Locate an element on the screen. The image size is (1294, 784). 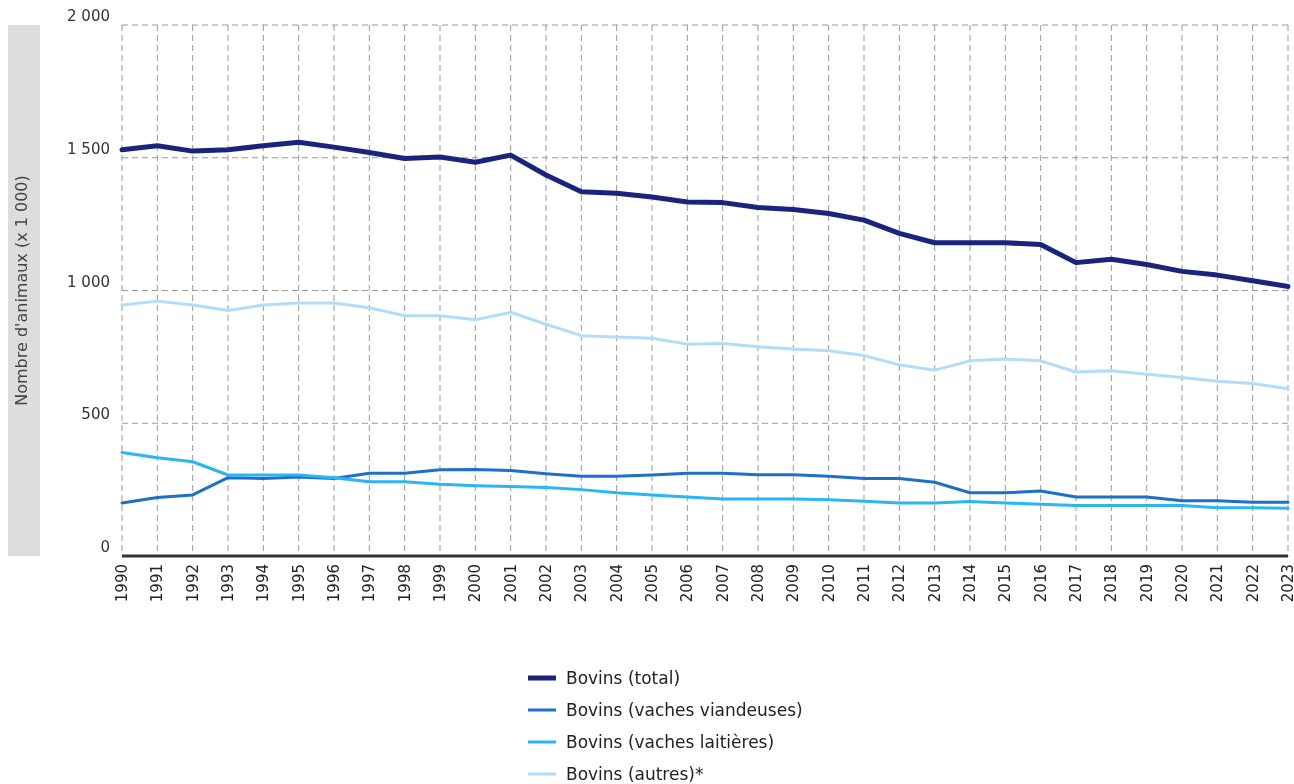
x-tick-label: 2011 is located at coordinates (864, 583).